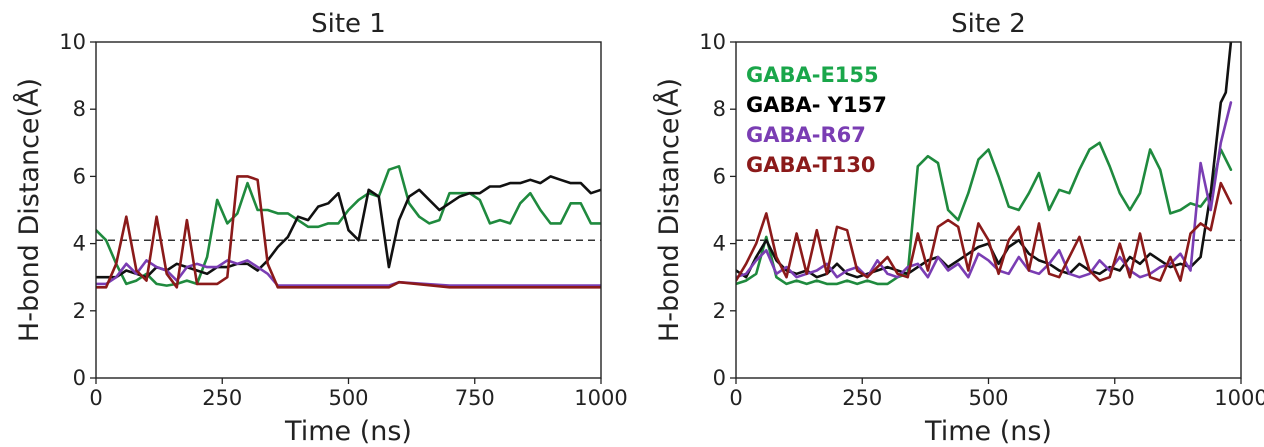  Describe the element at coordinates (988, 24) in the screenshot. I see `chart-title: Site 2` at that location.